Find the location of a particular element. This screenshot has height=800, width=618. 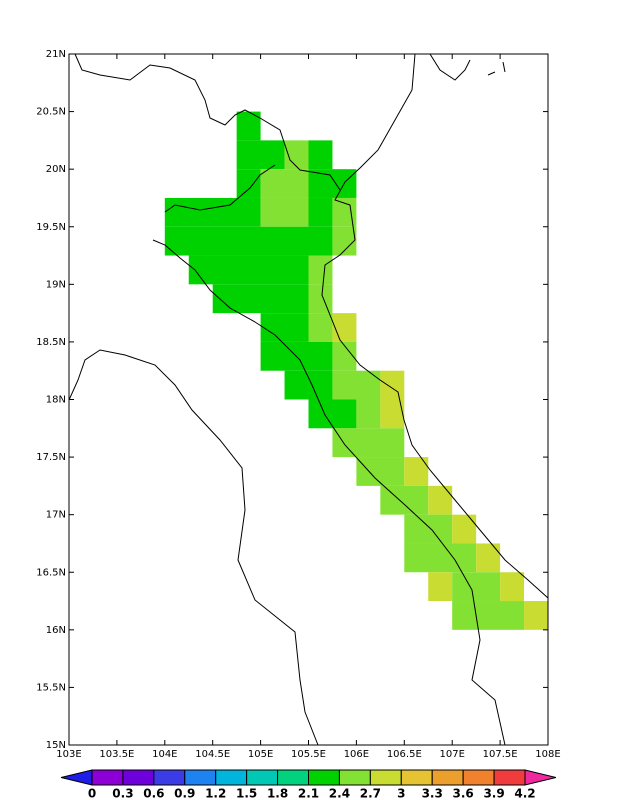

colorbar-label: 2.1 is located at coordinates (308, 793).